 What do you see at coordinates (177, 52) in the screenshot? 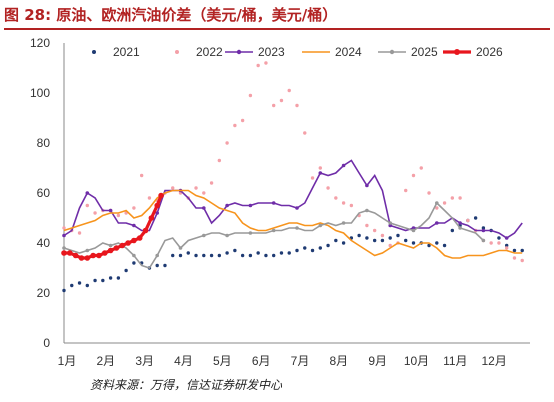
I see `legend-swatch` at bounding box center [177, 52].